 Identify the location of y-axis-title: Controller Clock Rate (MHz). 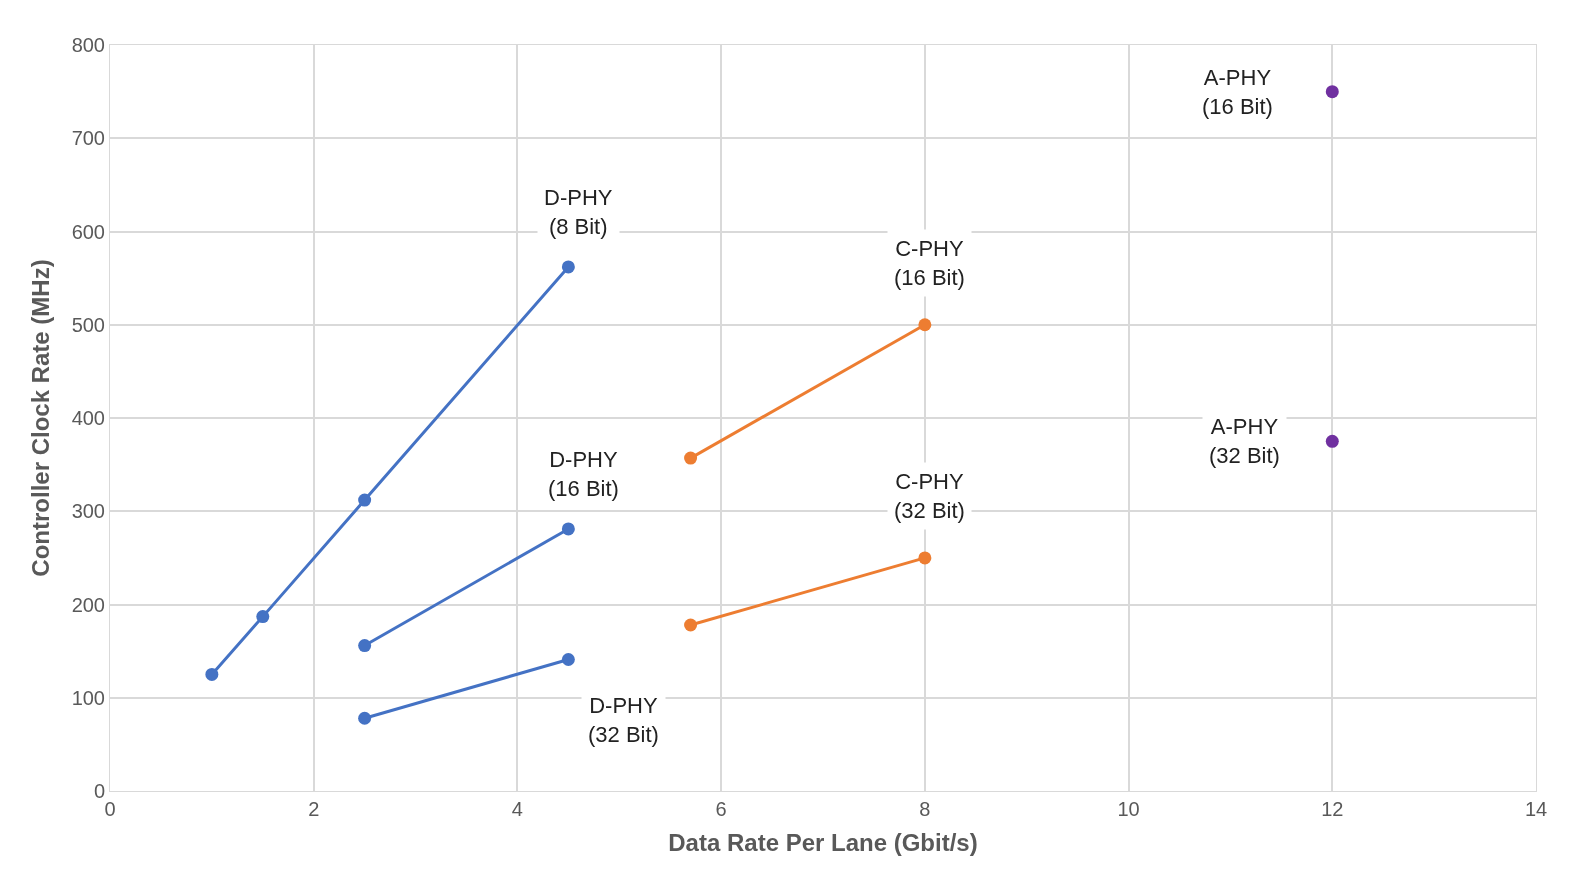
(40, 418).